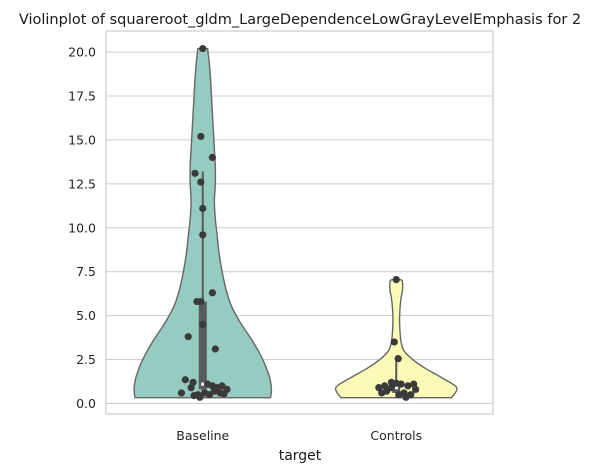  I want to click on x-tick-label: Controls, so click(396, 435).